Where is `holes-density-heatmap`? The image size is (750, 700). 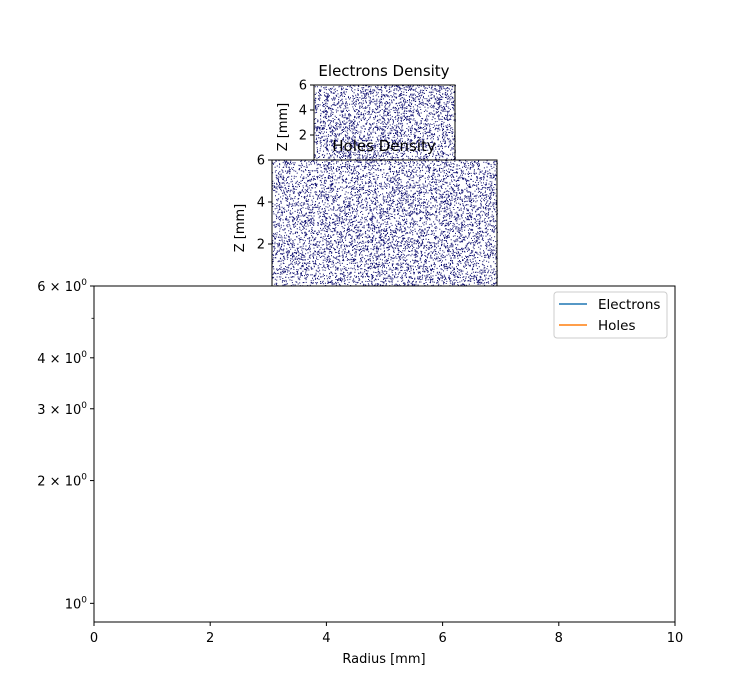
holes-density-heatmap is located at coordinates (385, 223).